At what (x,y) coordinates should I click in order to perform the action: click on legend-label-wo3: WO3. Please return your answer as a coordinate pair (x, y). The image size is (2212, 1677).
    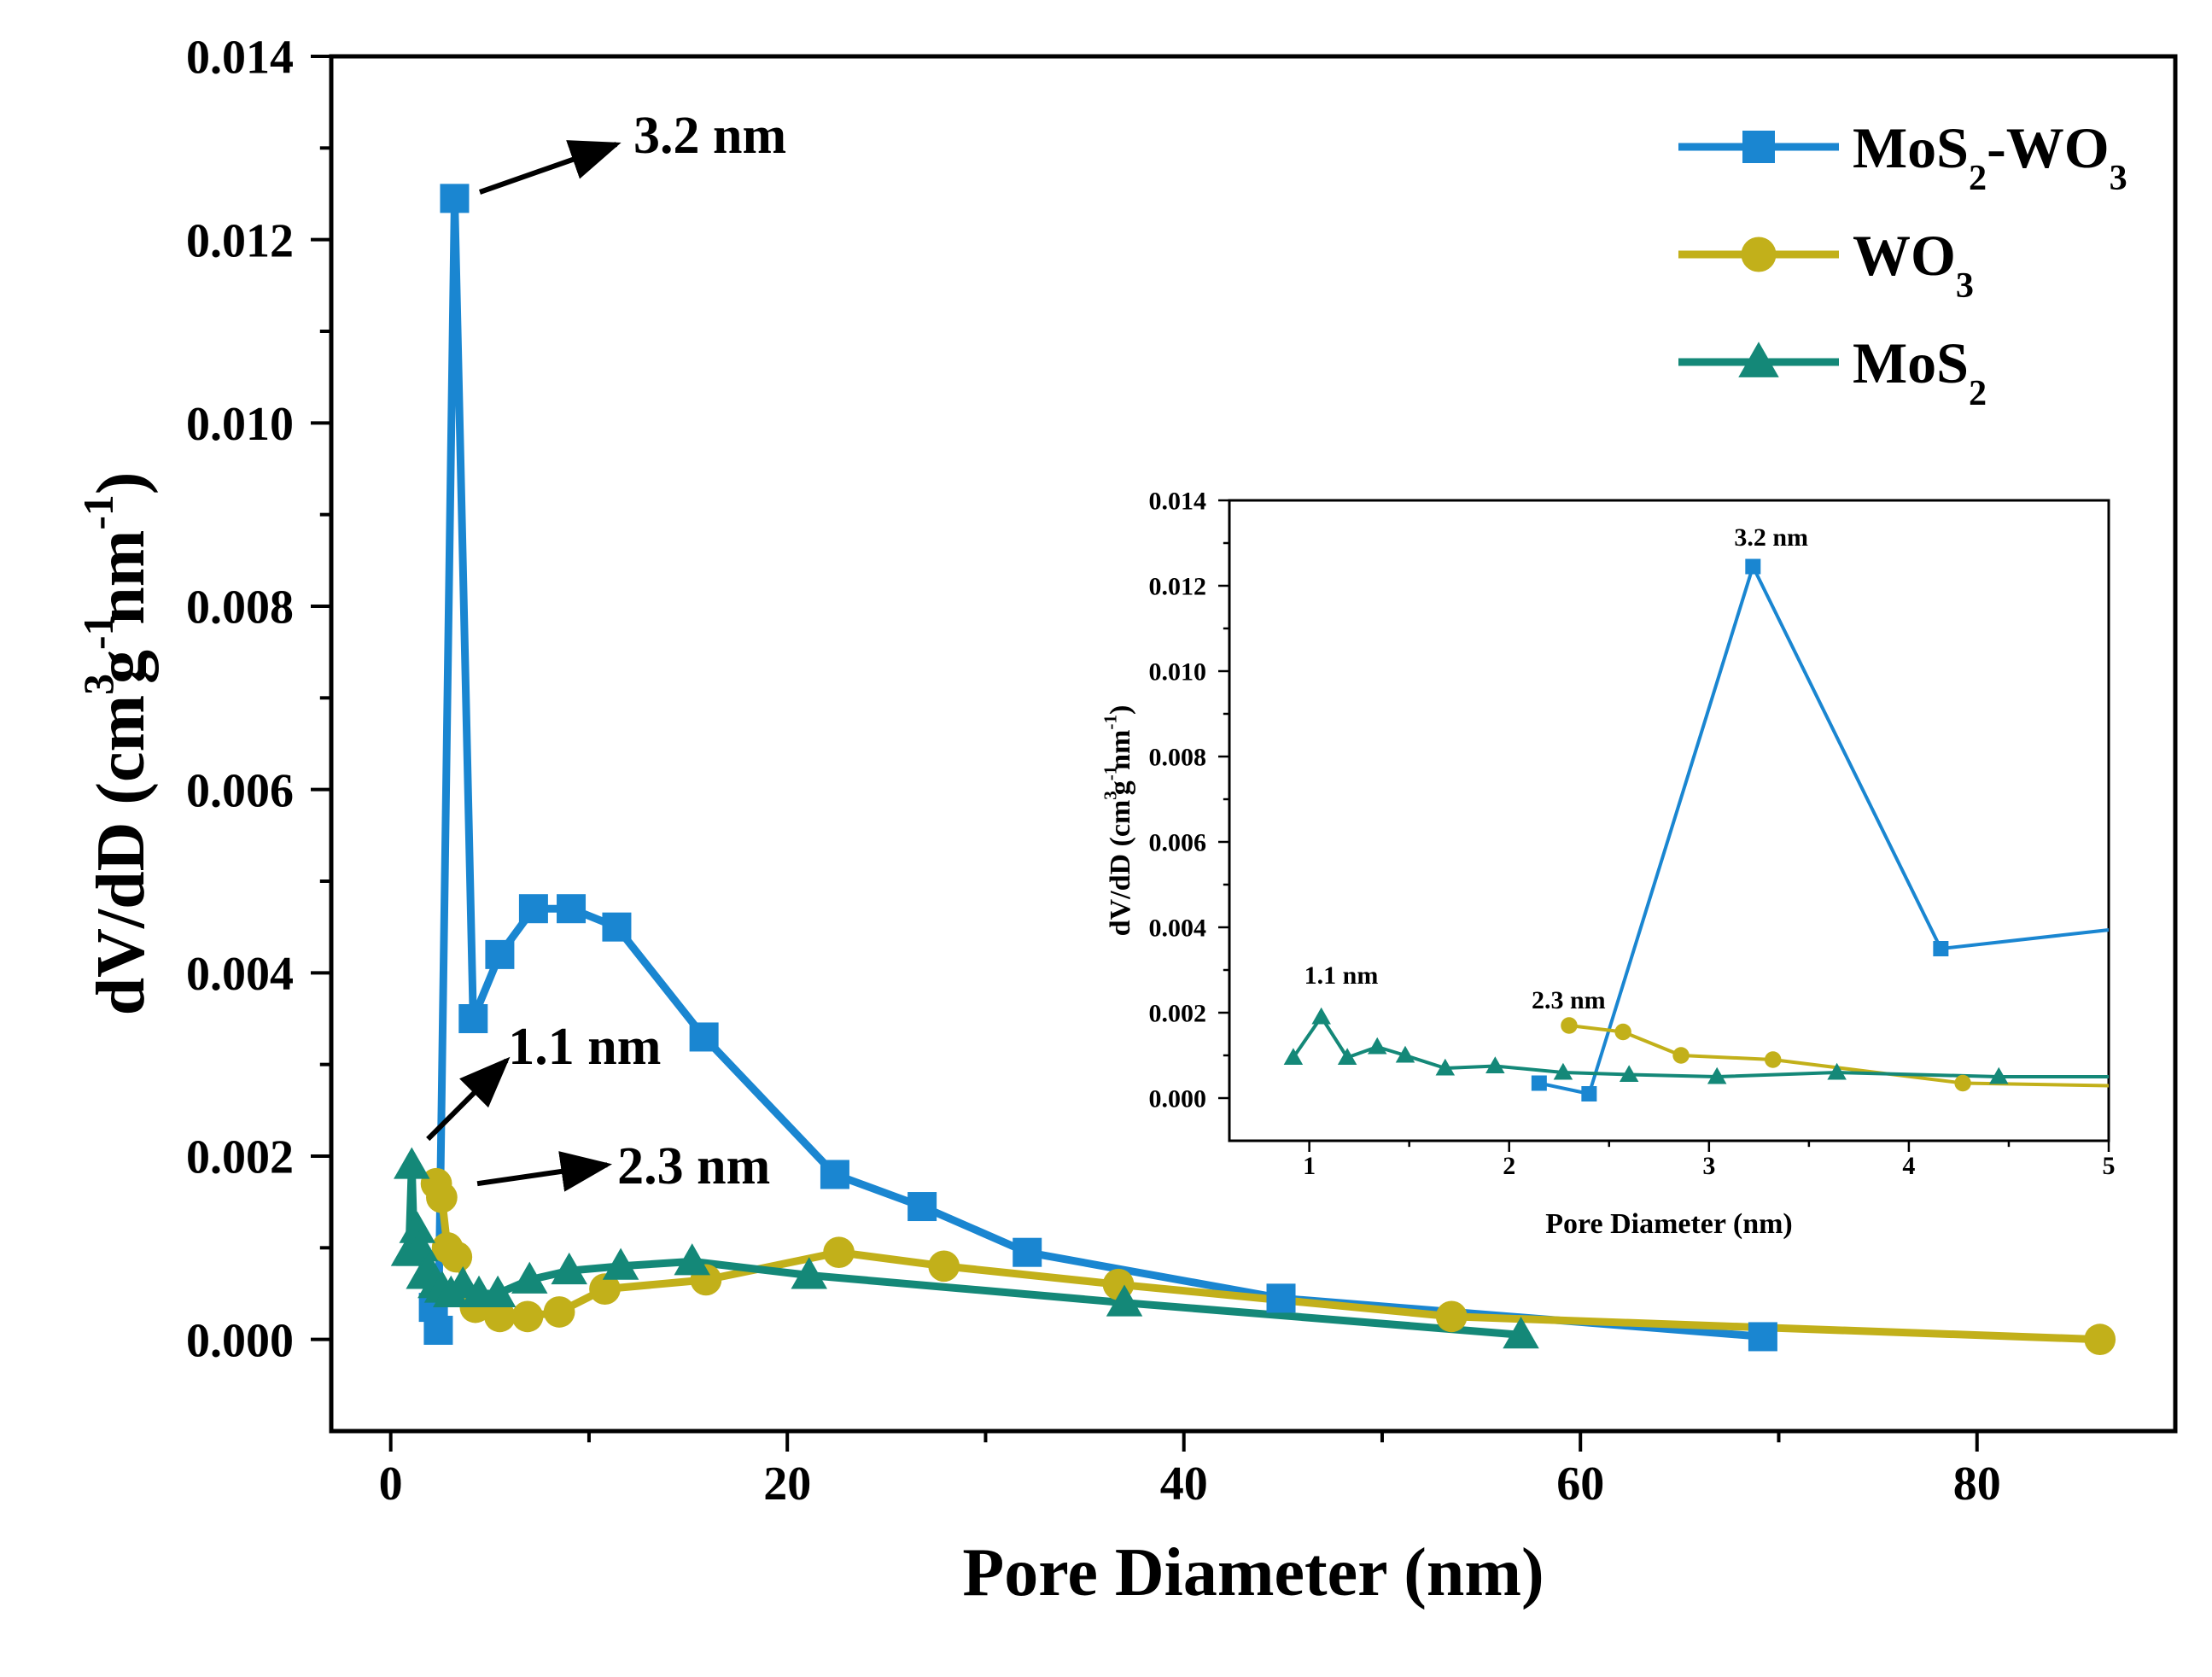
    Looking at the image, I should click on (1914, 264).